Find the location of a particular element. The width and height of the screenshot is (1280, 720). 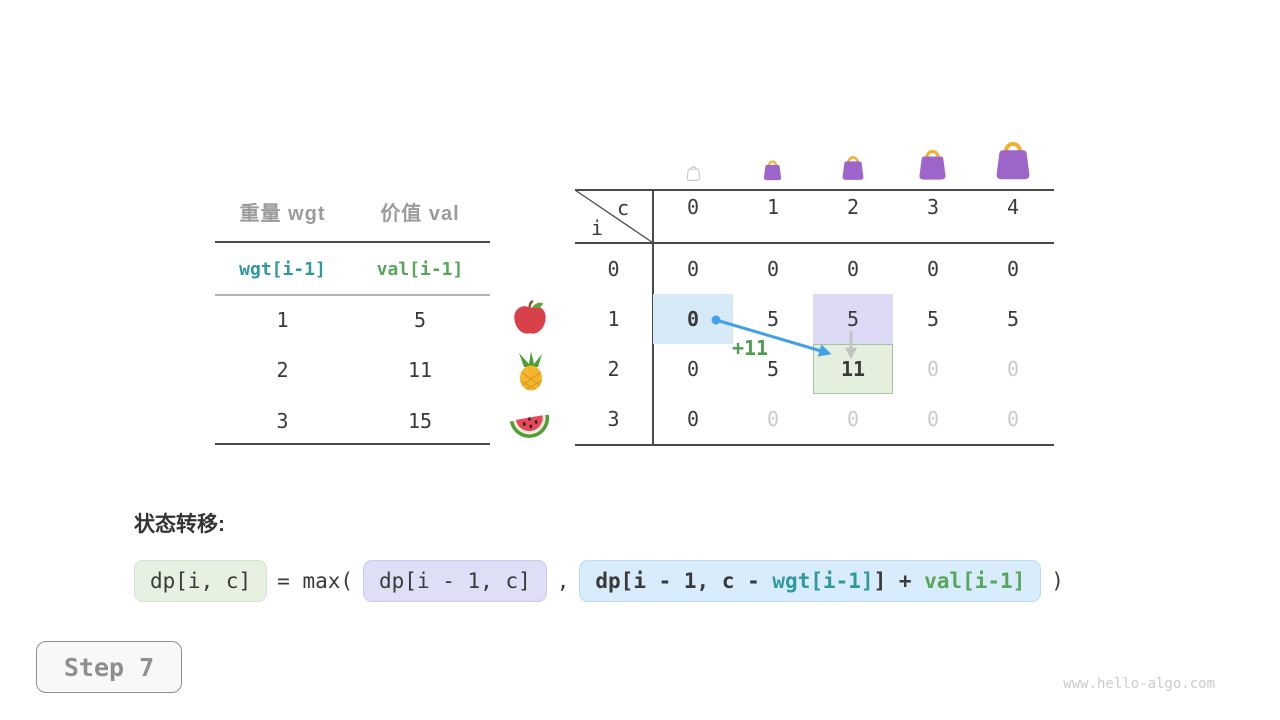

transfer-value-annotation: +11 is located at coordinates (750, 348).